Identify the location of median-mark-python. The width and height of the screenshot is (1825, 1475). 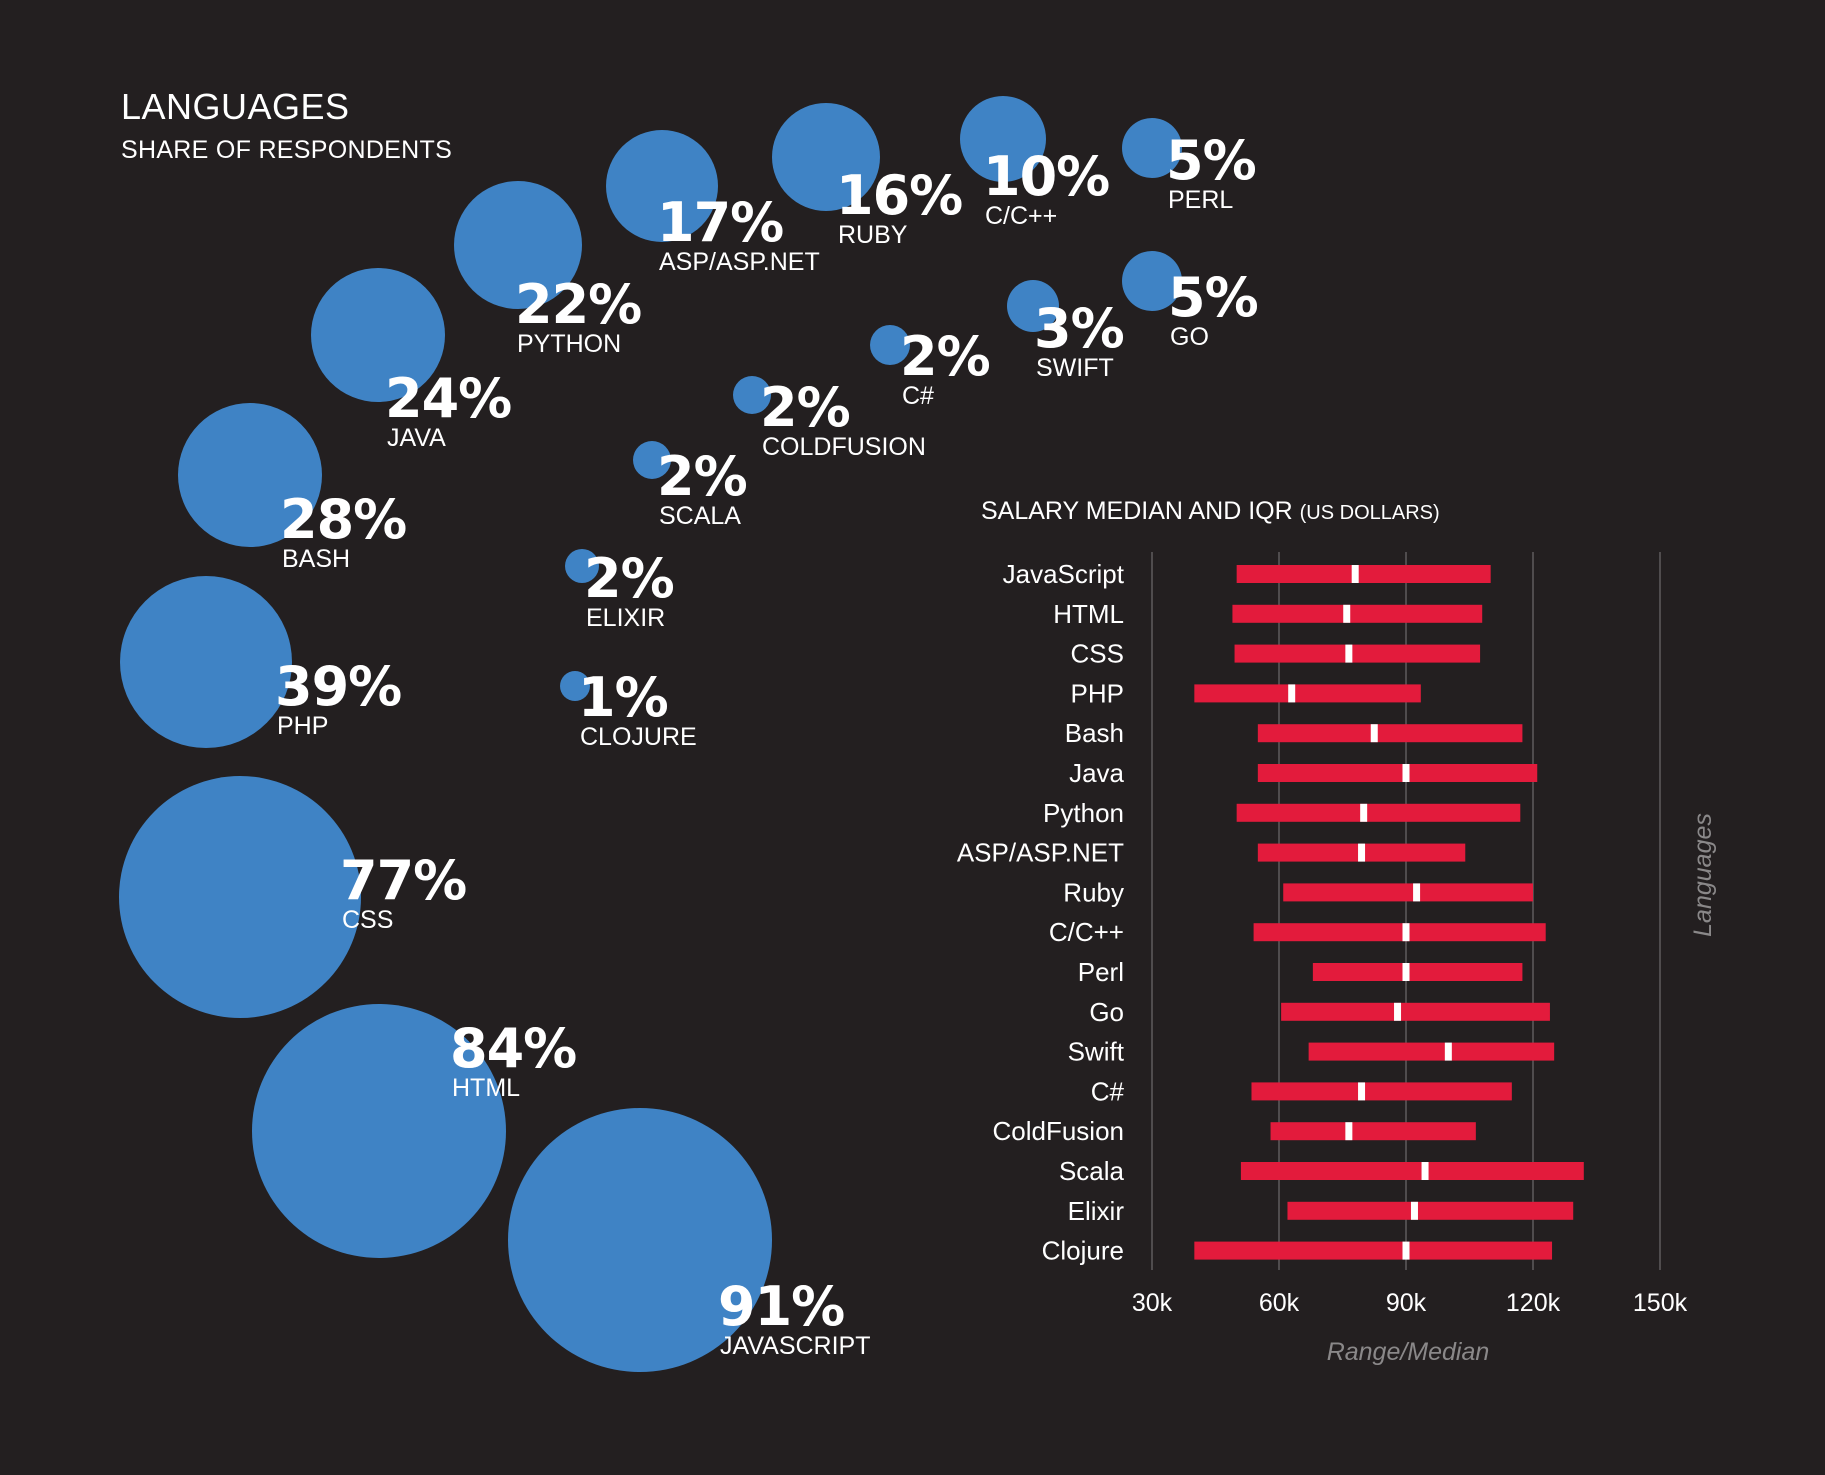
(1364, 812).